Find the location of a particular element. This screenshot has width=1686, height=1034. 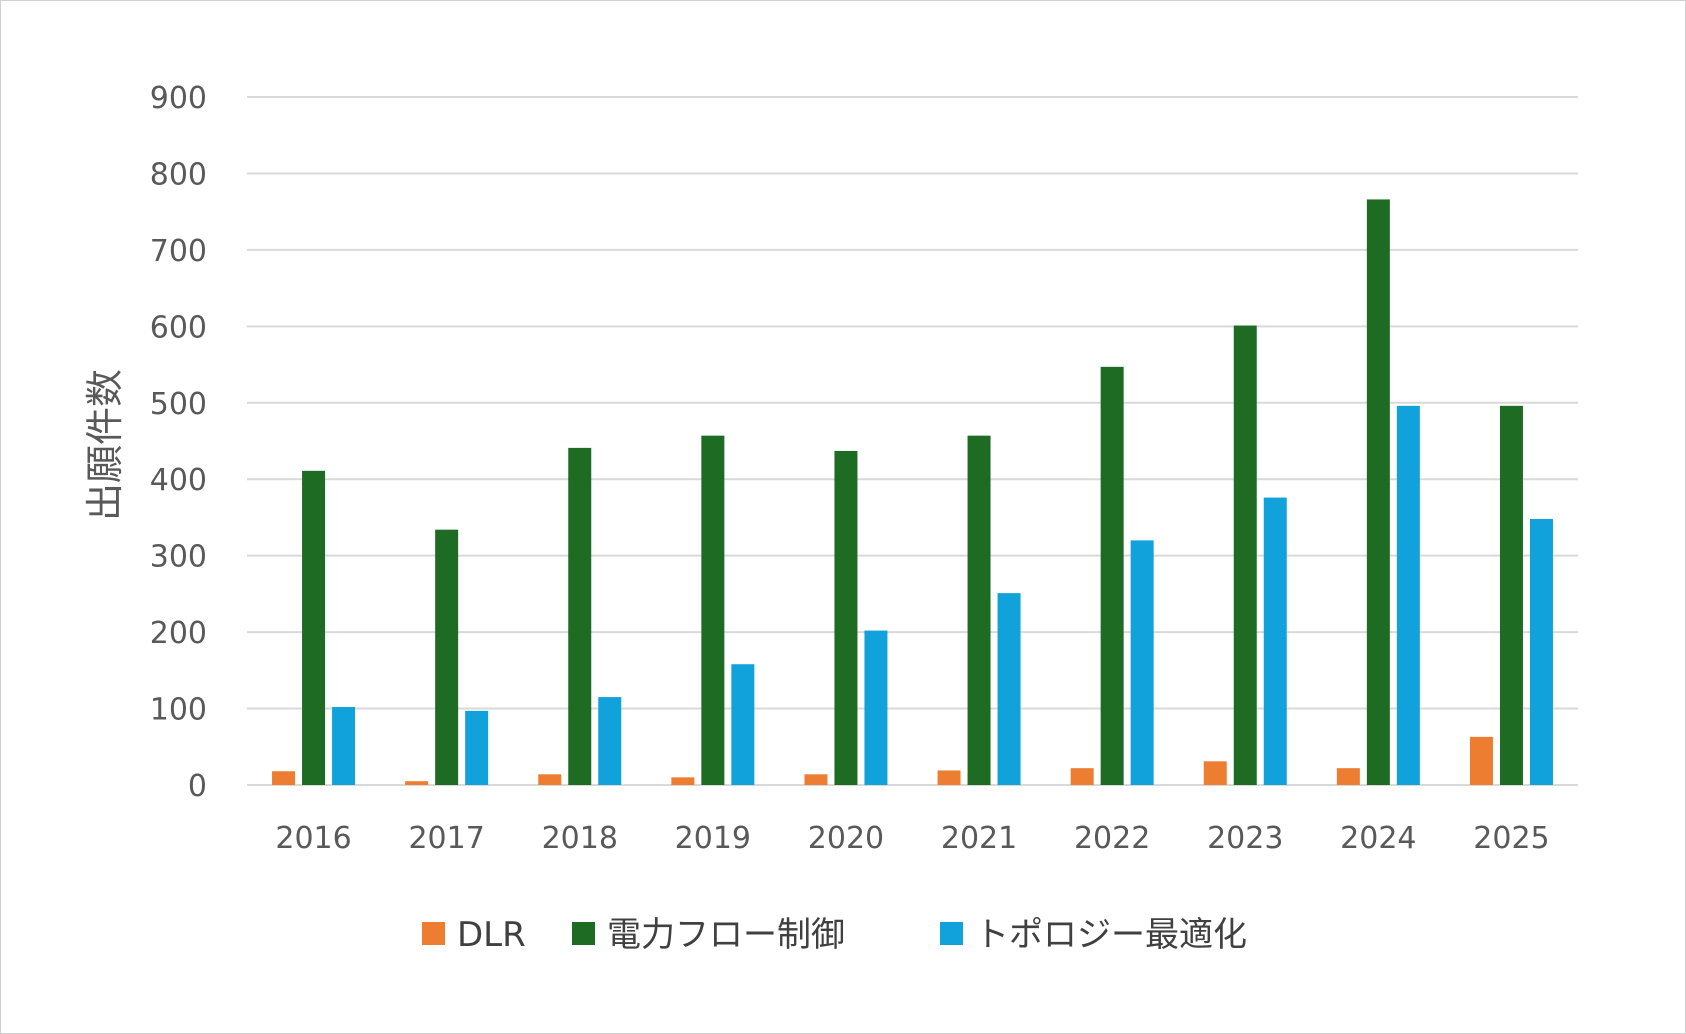

legend-label: DLR is located at coordinates (491, 935).